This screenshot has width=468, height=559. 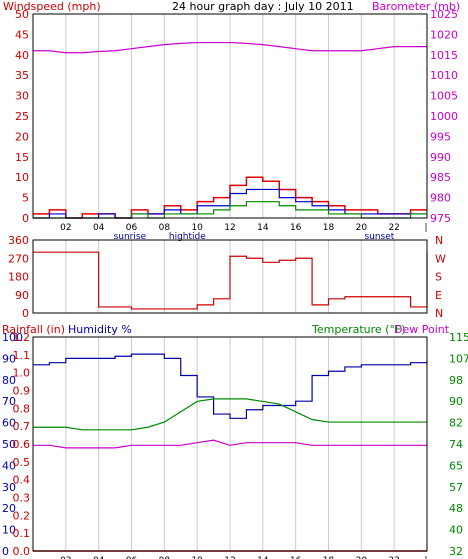 I want to click on y-tick-label: 10, so click(x=22, y=177).